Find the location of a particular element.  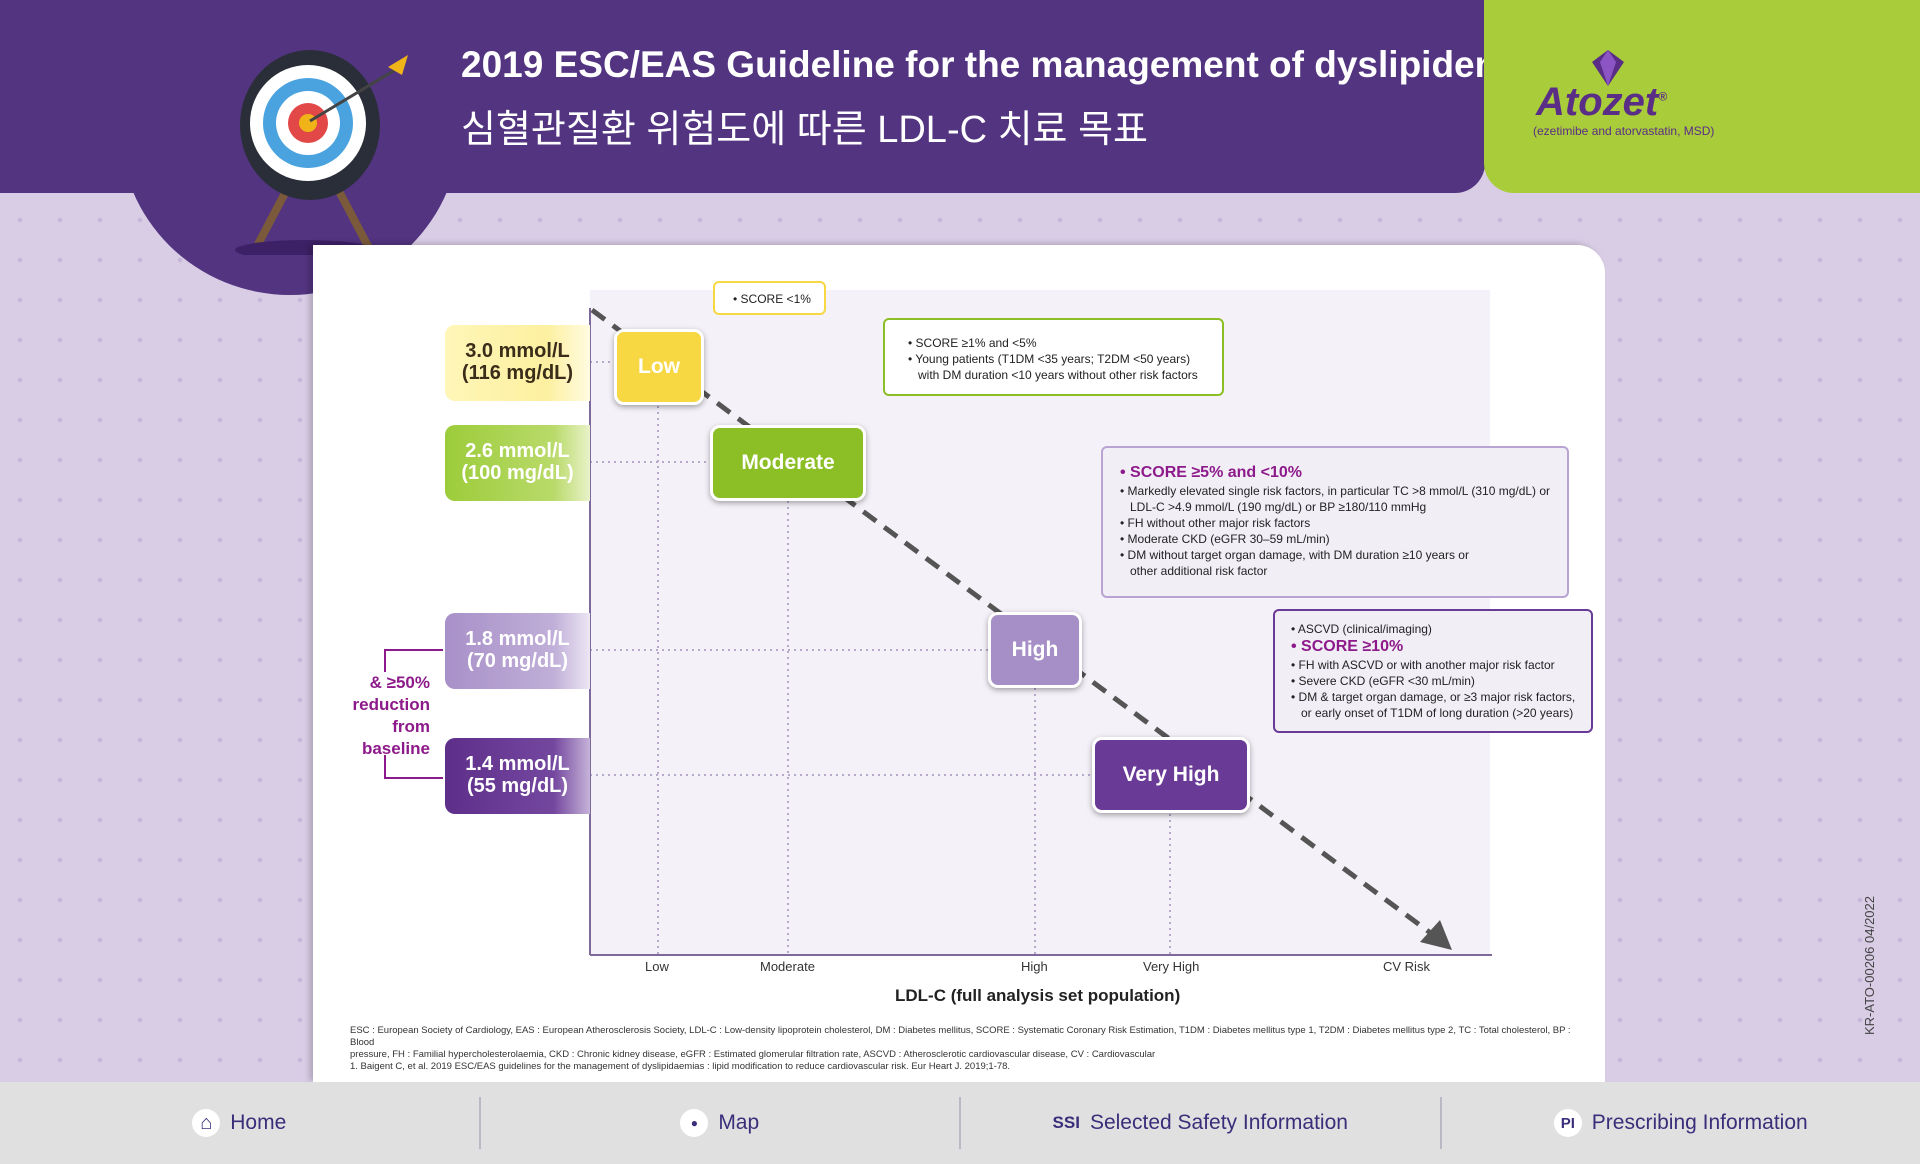

risk-node-moderate: Moderate is located at coordinates (788, 463).